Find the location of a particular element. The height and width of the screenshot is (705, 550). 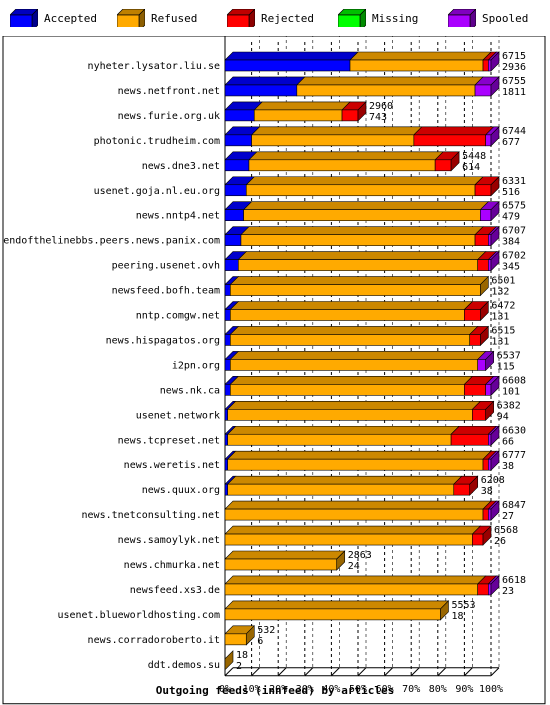

host-label: news.quux.org is located at coordinates (181, 490).